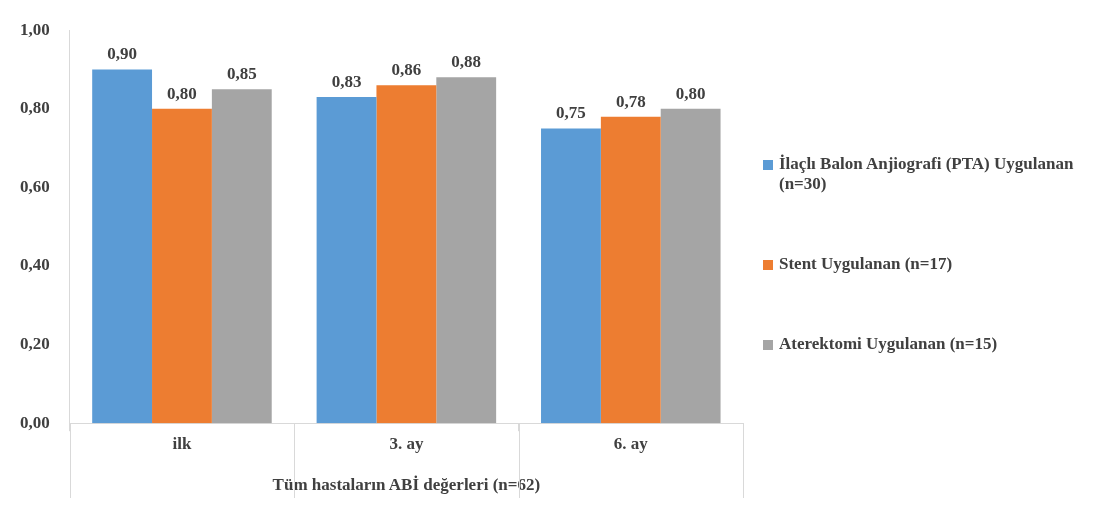 This screenshot has height=508, width=1101. What do you see at coordinates (866, 264) in the screenshot?
I see `legend-label: Stent Uygulanan (n=17)` at bounding box center [866, 264].